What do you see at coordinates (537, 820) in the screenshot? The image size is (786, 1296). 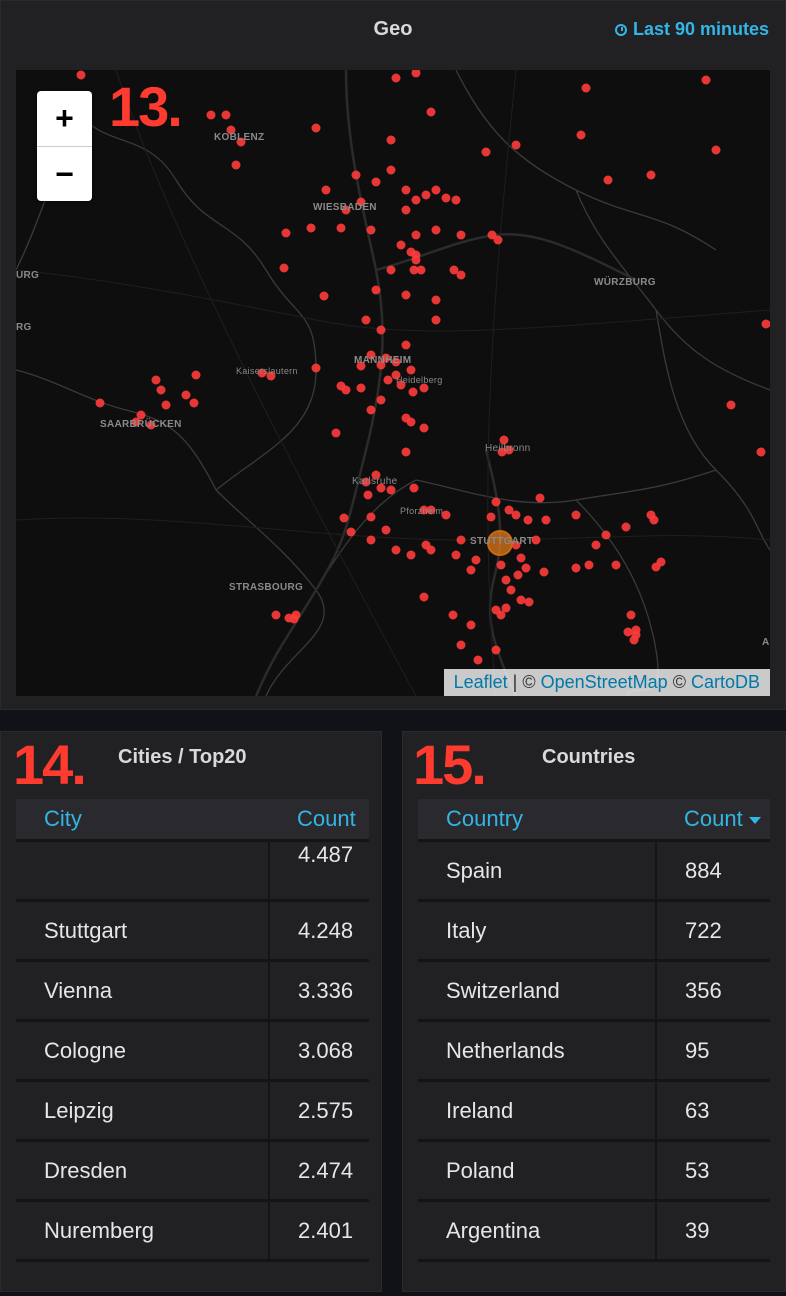 I see `country-column-header: Country` at bounding box center [537, 820].